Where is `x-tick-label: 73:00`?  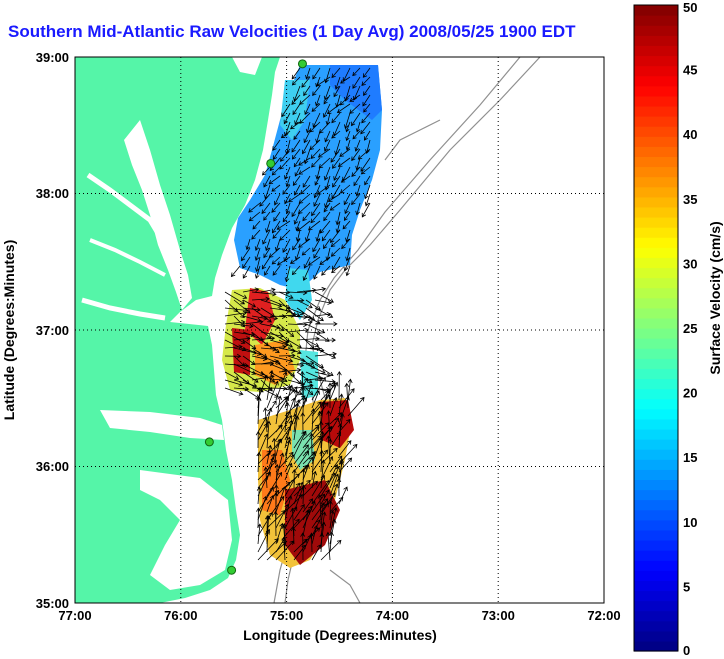 x-tick-label: 73:00 is located at coordinates (498, 615).